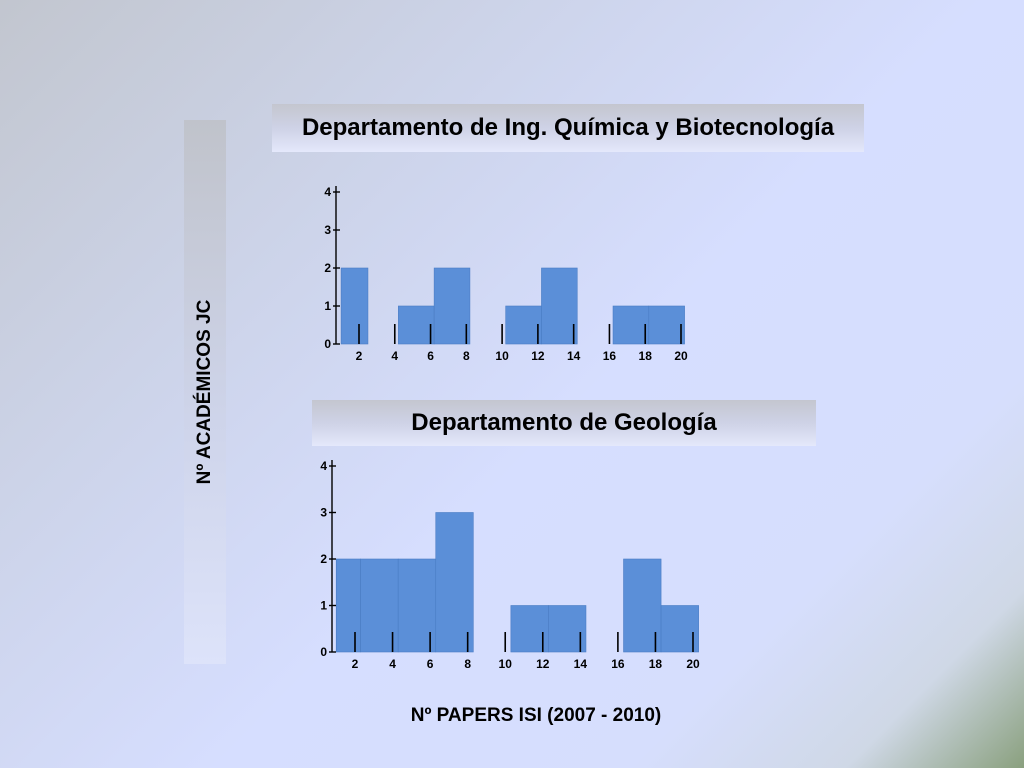 This screenshot has width=1024, height=768. What do you see at coordinates (574, 356) in the screenshot?
I see `chart-1-x-tick-label-14: 14` at bounding box center [574, 356].